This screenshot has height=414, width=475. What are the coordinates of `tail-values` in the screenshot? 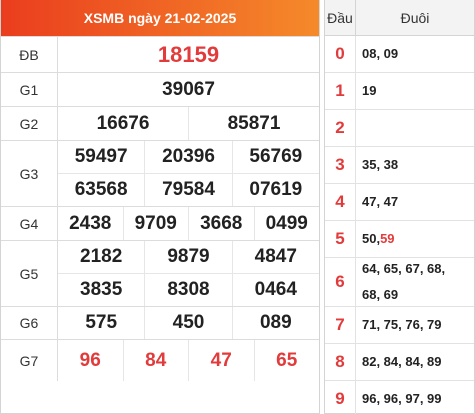 It's located at (415, 128).